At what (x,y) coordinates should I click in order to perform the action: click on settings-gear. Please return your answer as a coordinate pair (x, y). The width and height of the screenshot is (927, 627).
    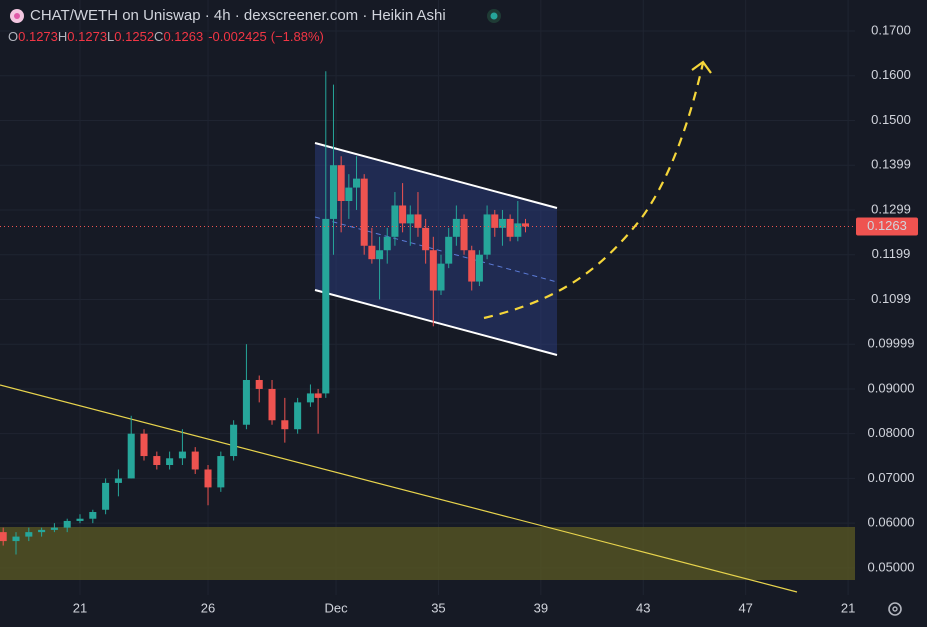
    Looking at the image, I should click on (895, 609).